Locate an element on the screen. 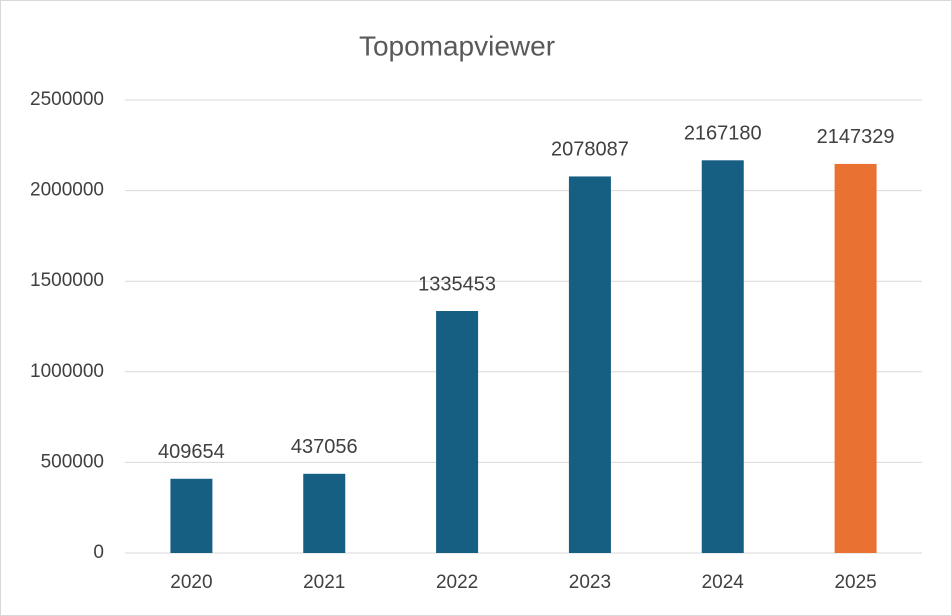 This screenshot has height=616, width=952. y-tick-label: 2500000 is located at coordinates (67, 99).